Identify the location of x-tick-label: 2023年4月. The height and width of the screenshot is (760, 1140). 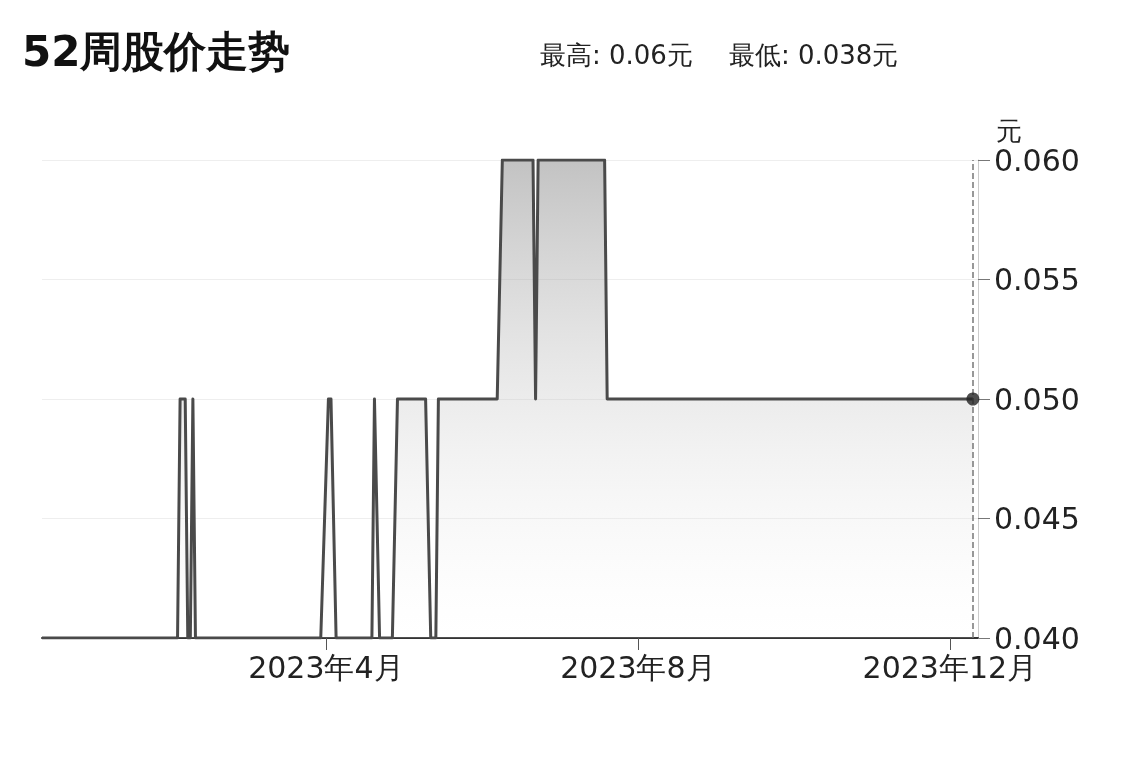
(326, 667).